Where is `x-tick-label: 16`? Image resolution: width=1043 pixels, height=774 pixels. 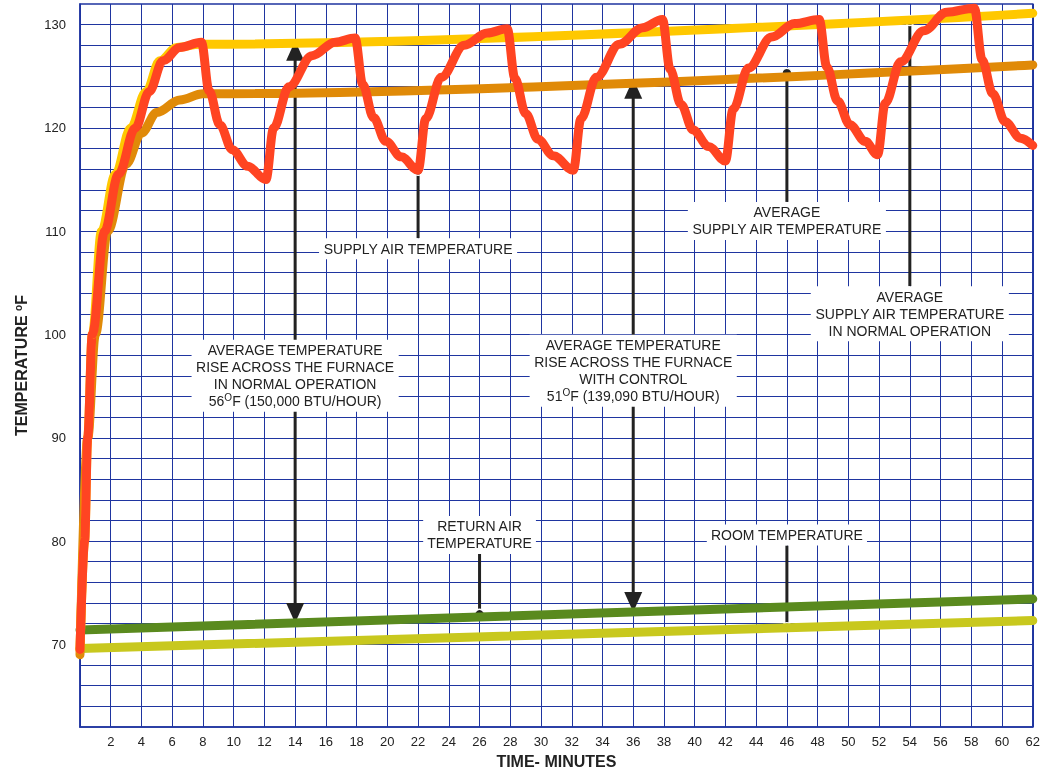
x-tick-label: 16 is located at coordinates (326, 741).